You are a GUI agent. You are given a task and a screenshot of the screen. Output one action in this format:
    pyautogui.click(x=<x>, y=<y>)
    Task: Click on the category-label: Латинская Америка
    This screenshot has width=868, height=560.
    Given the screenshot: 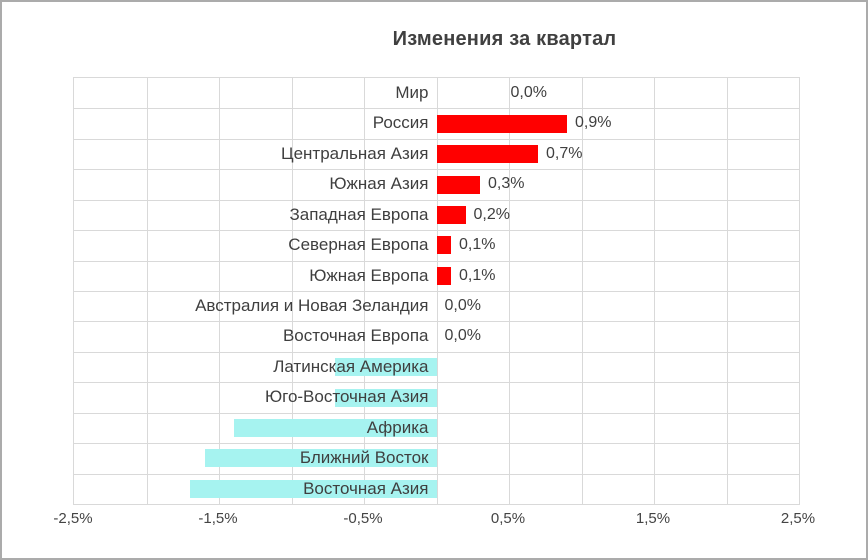 What is the action you would take?
    pyautogui.click(x=351, y=366)
    